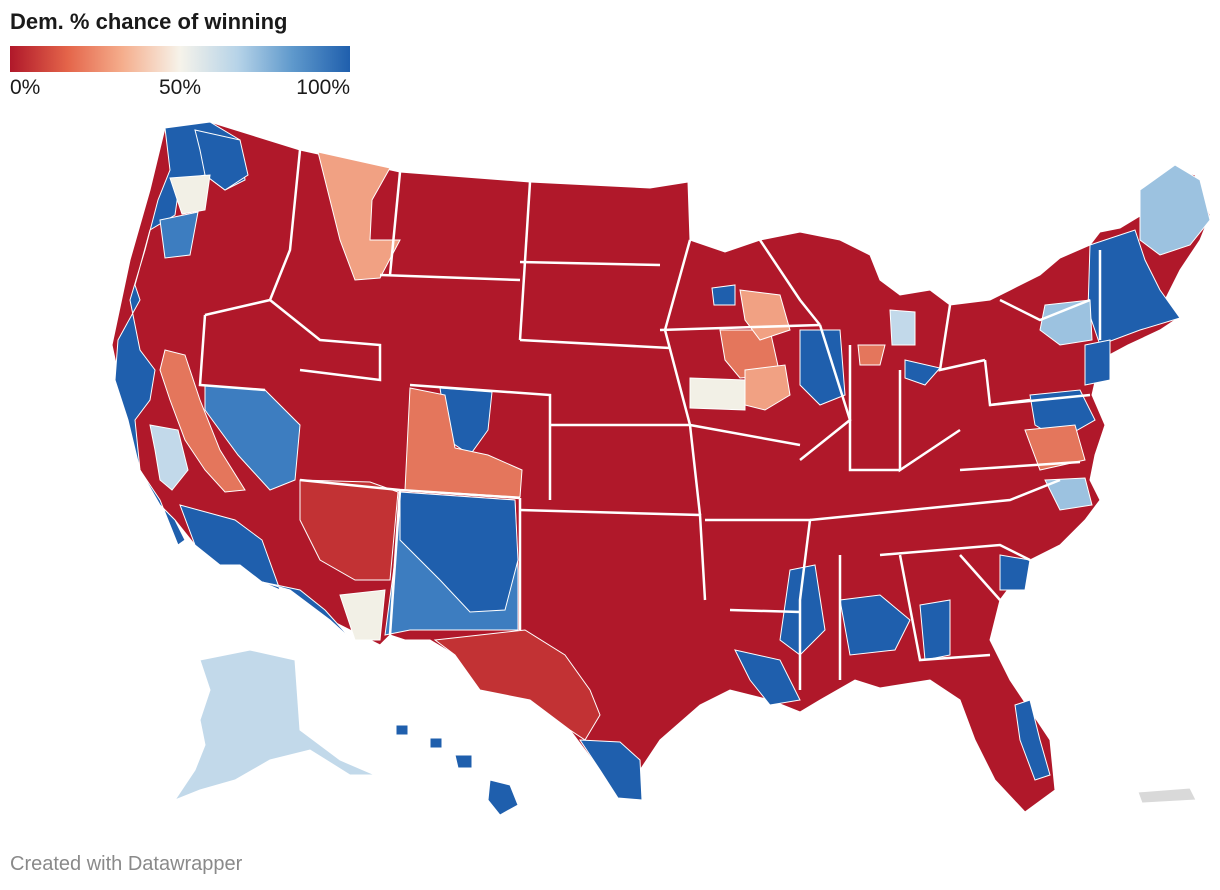 This screenshot has width=1220, height=890. What do you see at coordinates (149, 21) in the screenshot?
I see `map-title: Dem. % chance of winning` at bounding box center [149, 21].